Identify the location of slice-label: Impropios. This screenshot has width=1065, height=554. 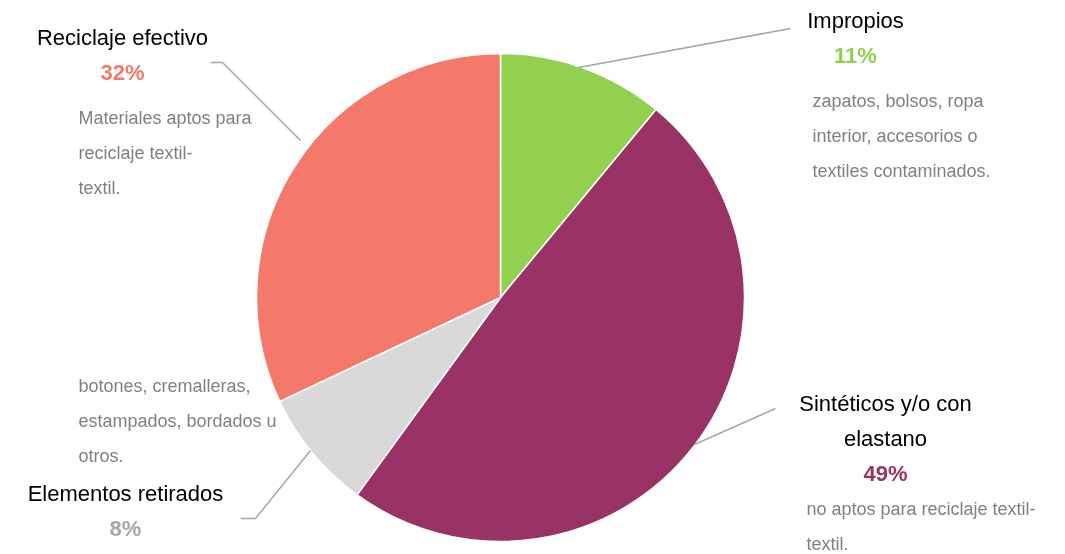
(855, 20).